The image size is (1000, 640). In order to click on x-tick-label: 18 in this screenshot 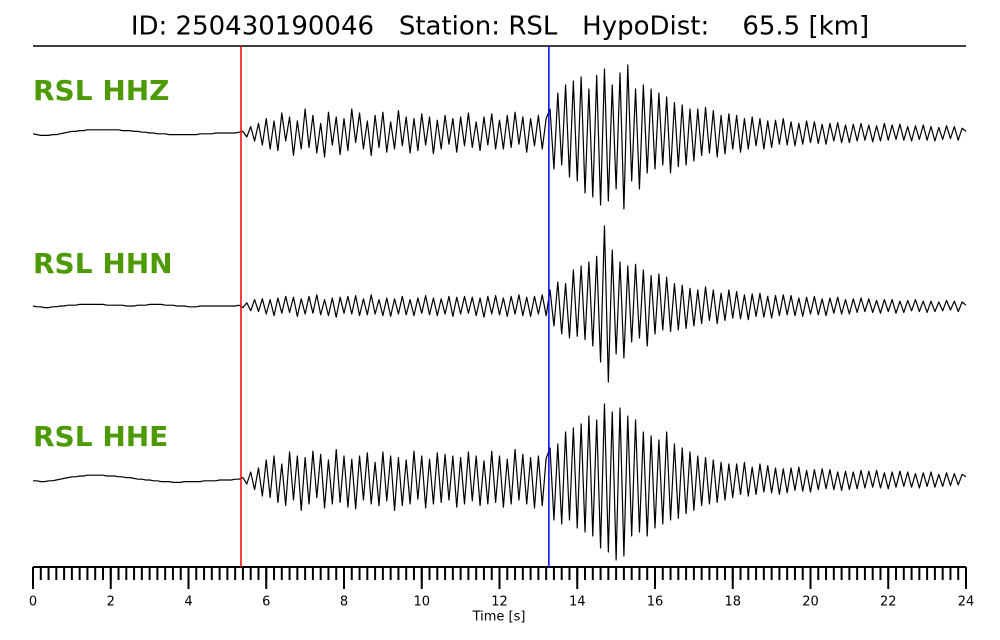, I will do `click(732, 602)`.